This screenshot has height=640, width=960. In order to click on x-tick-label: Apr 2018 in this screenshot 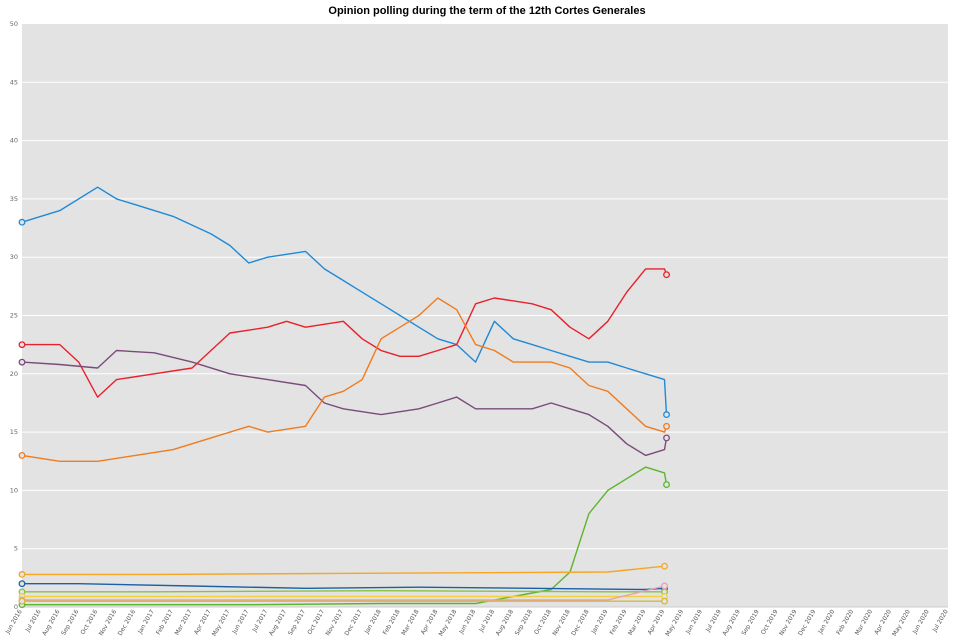, I will do `click(430, 622)`.